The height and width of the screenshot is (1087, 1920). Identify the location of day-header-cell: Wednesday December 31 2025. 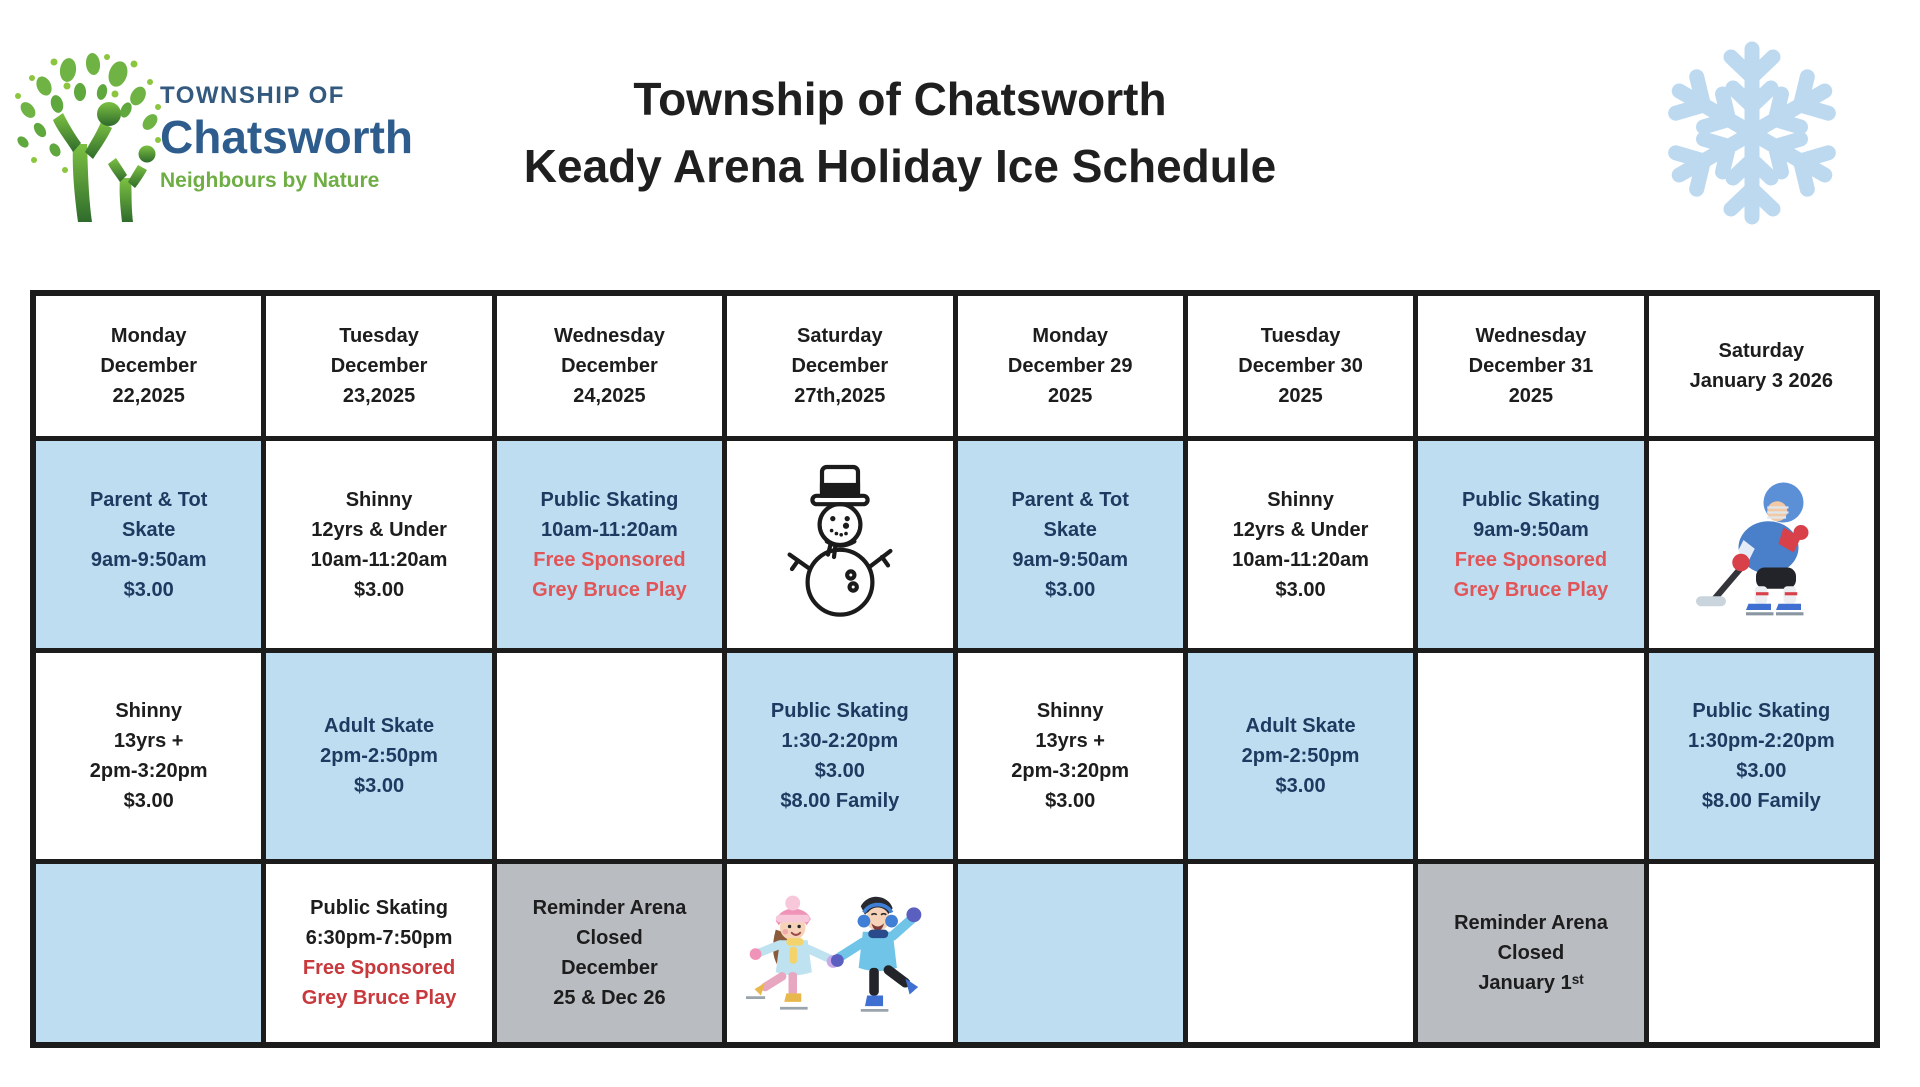
(1531, 366).